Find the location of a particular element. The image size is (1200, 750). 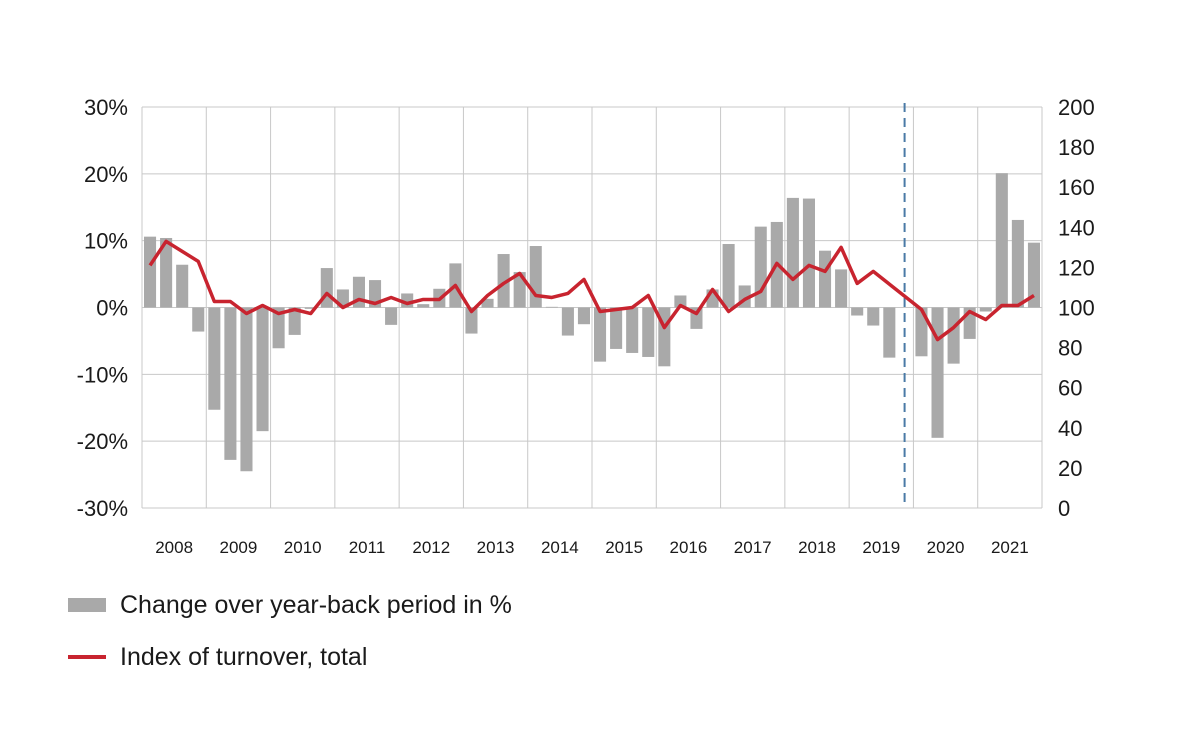

x-axis-year-label: 2021 is located at coordinates (1010, 547).